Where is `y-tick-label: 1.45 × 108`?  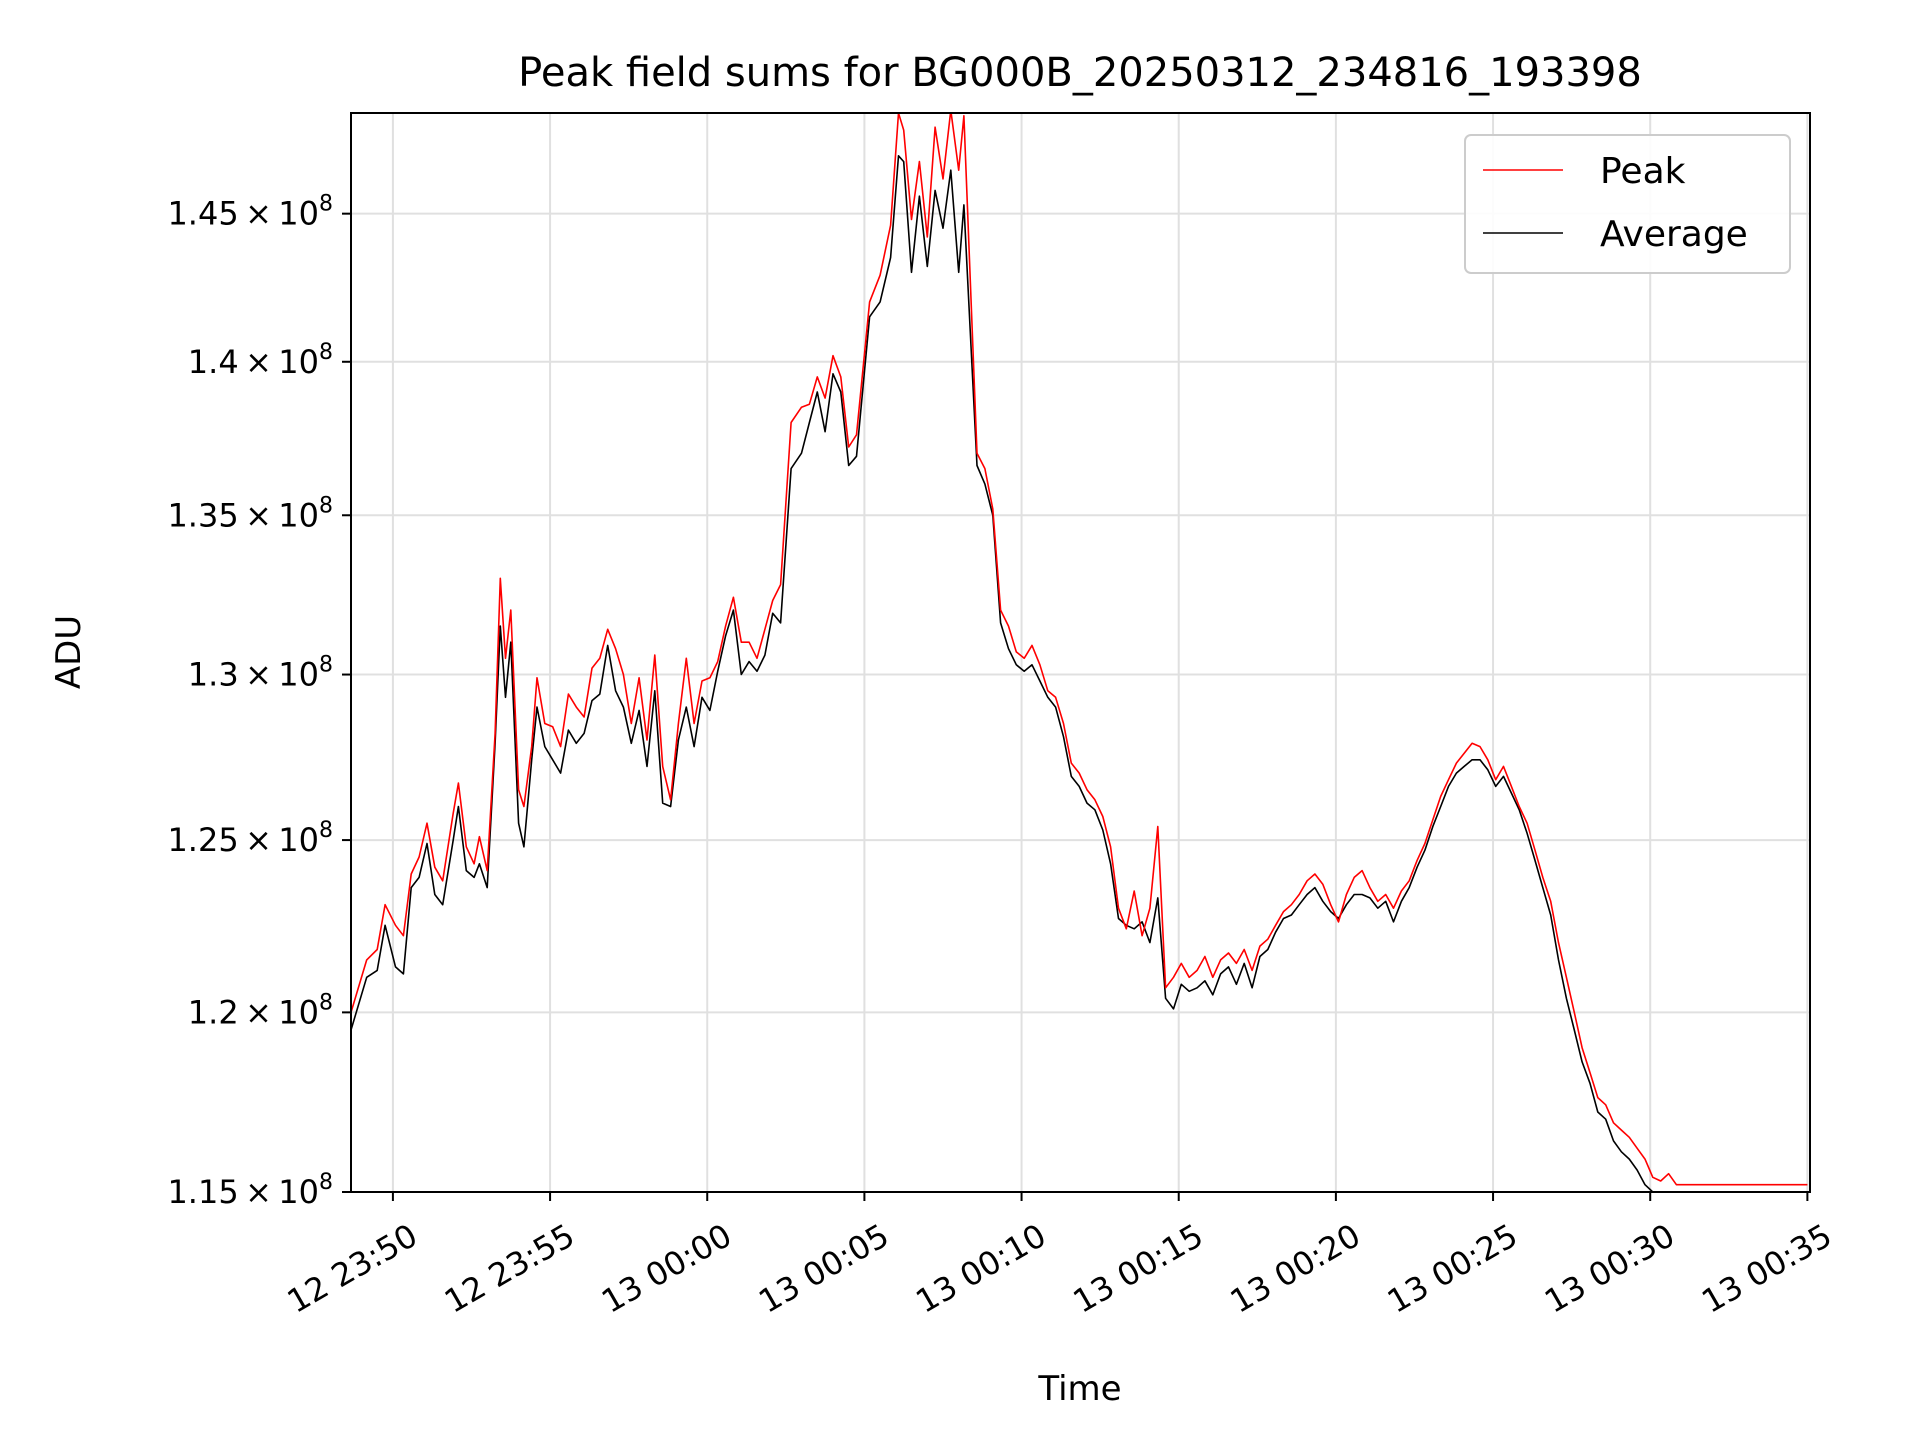 y-tick-label: 1.45 × 108 is located at coordinates (250, 212).